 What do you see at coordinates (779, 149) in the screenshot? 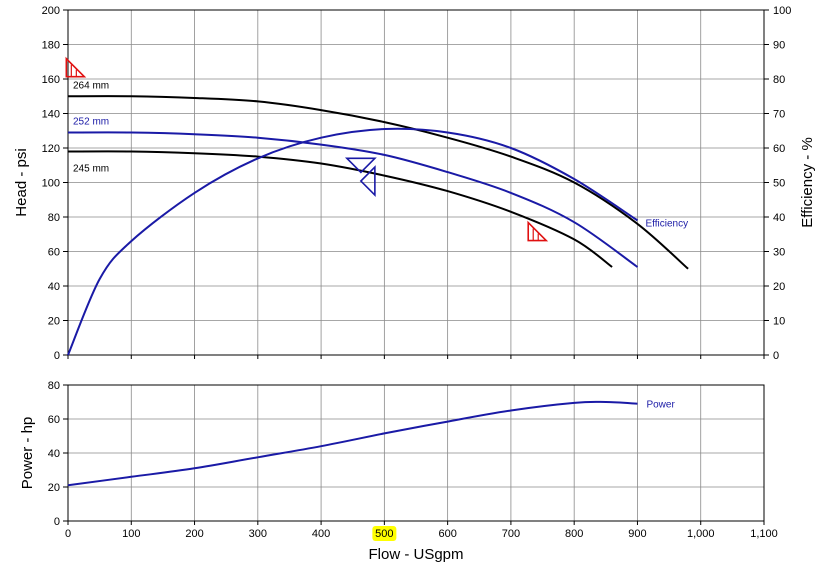
I see `top-right-tick-label: 60` at bounding box center [779, 149].